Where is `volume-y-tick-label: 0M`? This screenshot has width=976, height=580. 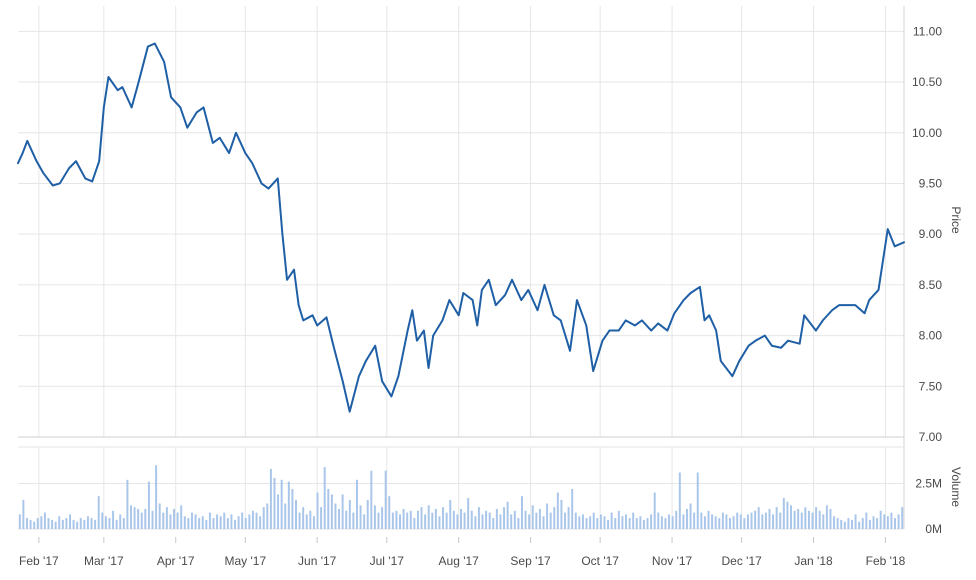 volume-y-tick-label: 0M is located at coordinates (933, 529).